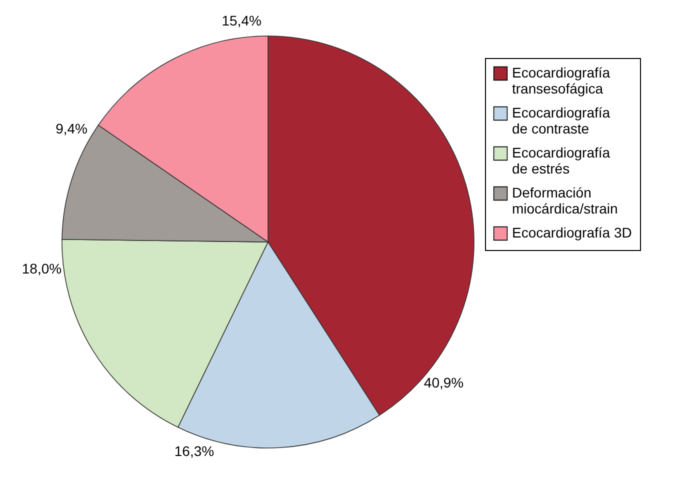  Describe the element at coordinates (444, 382) in the screenshot. I see `data-label: 40,9%` at that location.